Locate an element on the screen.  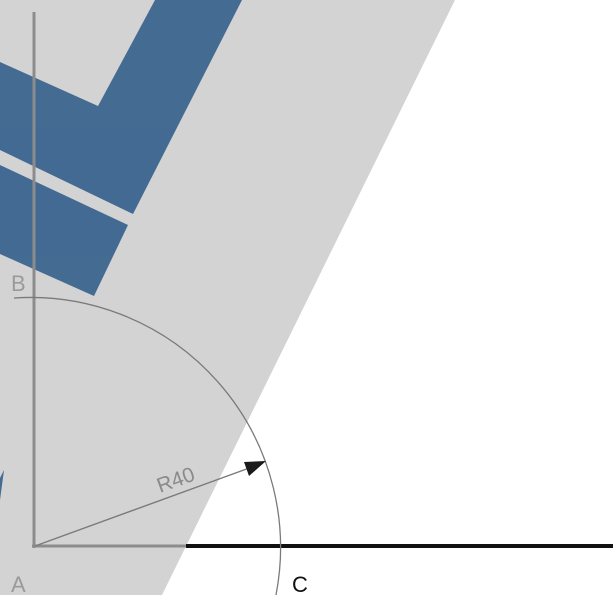
label-a: A is located at coordinates (18, 583).